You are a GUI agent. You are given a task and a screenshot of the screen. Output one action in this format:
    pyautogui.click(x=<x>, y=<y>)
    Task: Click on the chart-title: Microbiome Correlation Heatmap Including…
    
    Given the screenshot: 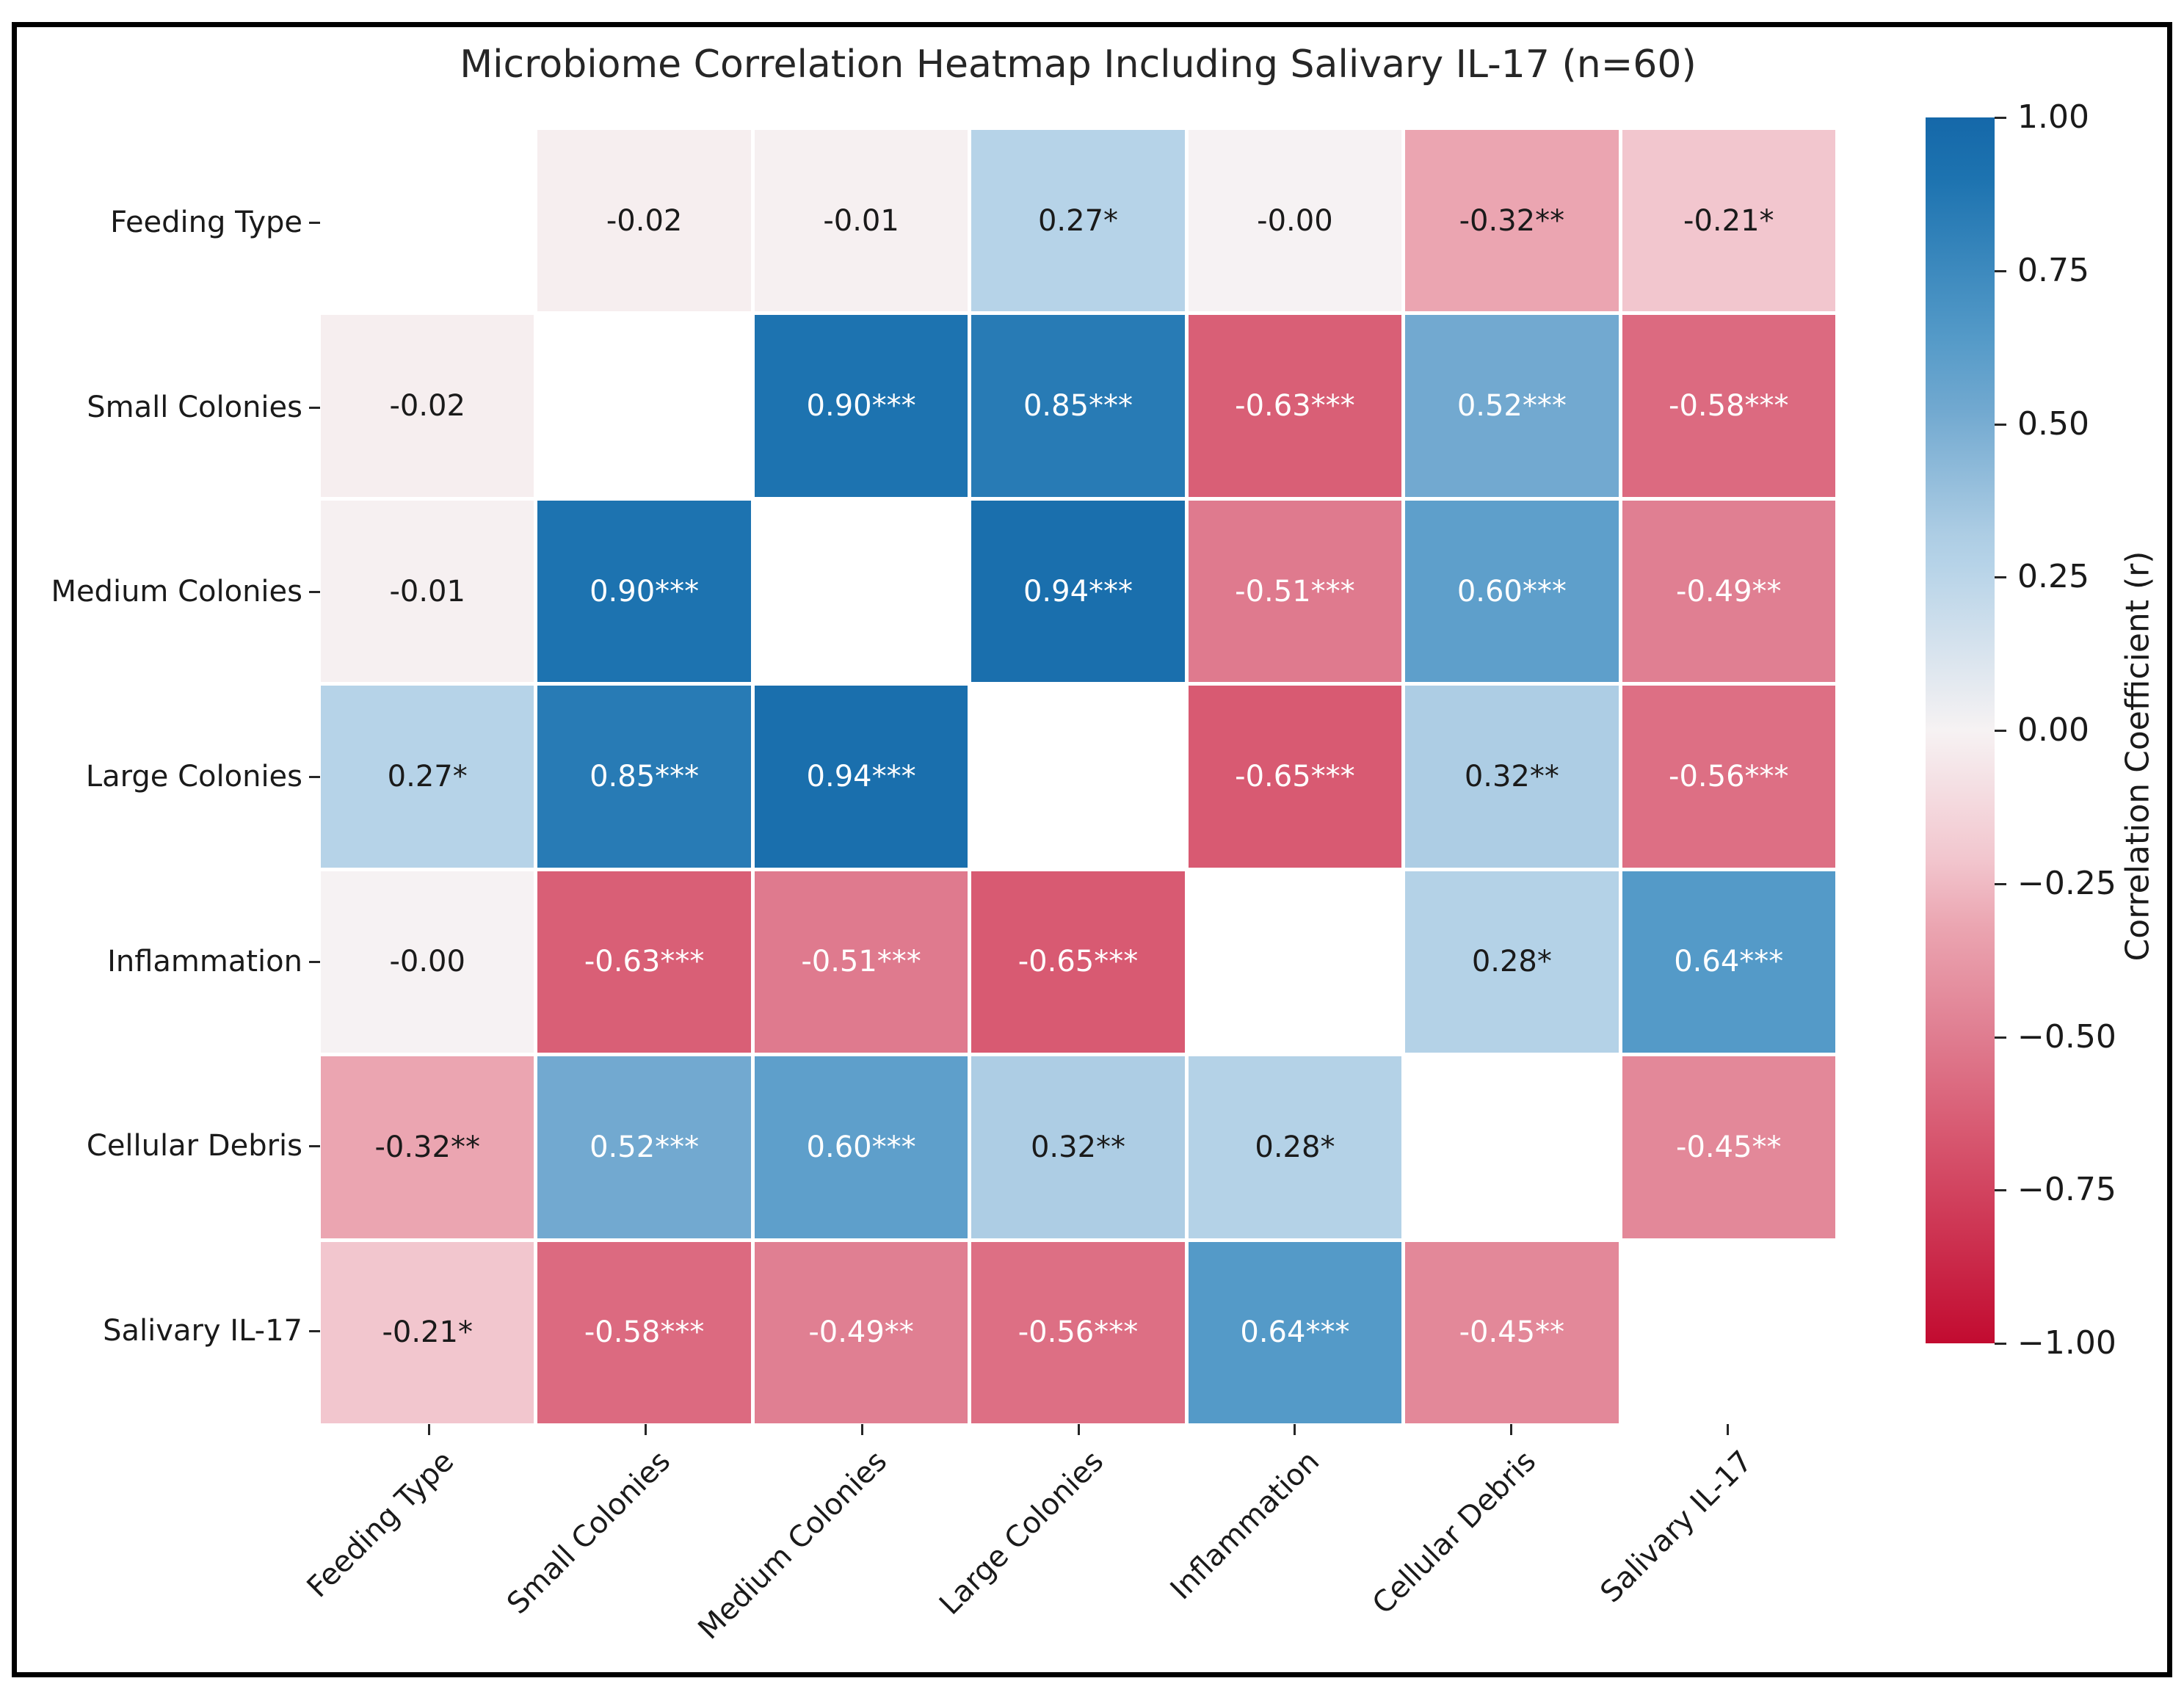 What is the action you would take?
    pyautogui.click(x=1078, y=65)
    